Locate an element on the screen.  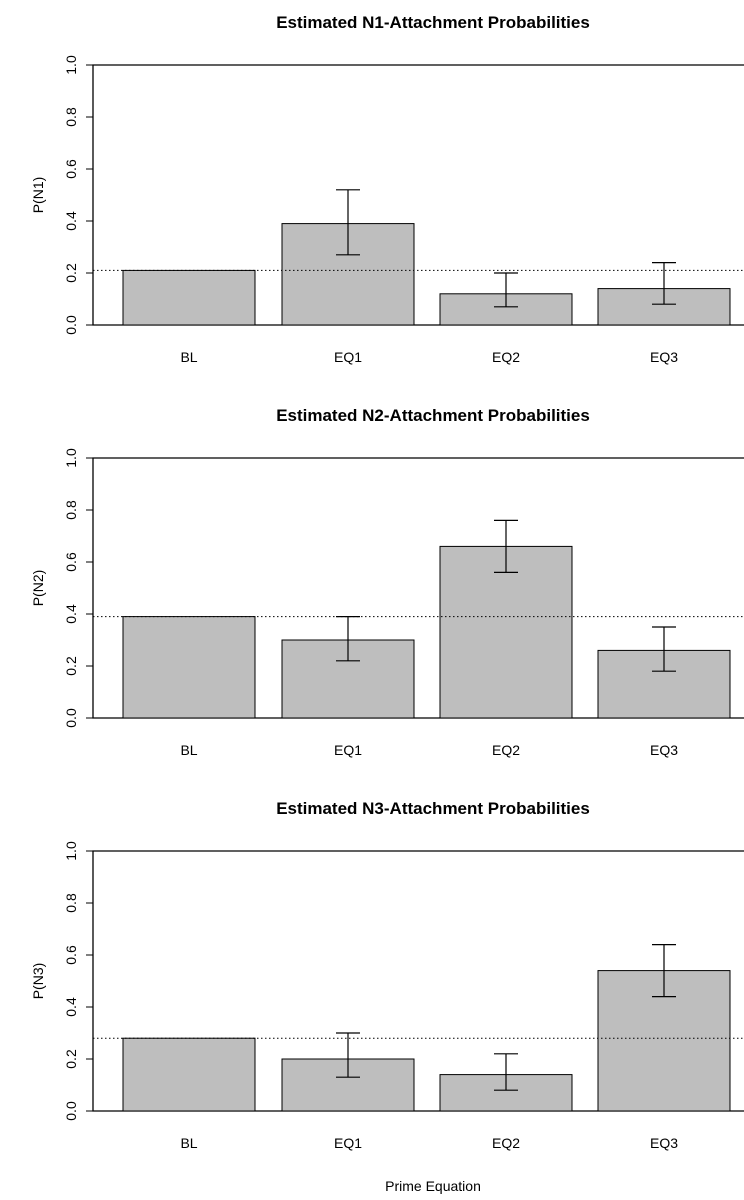
chart-title: Estimated N3-Attachment Probabilities is located at coordinates (433, 808).